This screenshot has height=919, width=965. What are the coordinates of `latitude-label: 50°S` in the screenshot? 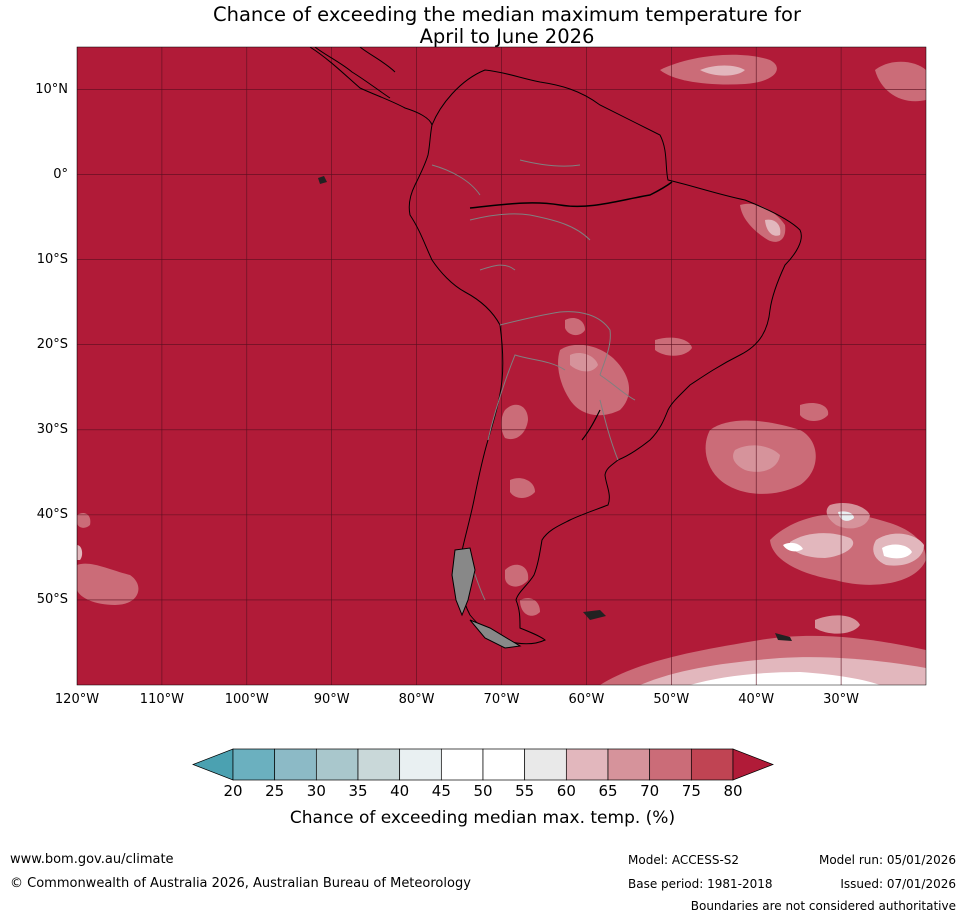 It's located at (52, 599).